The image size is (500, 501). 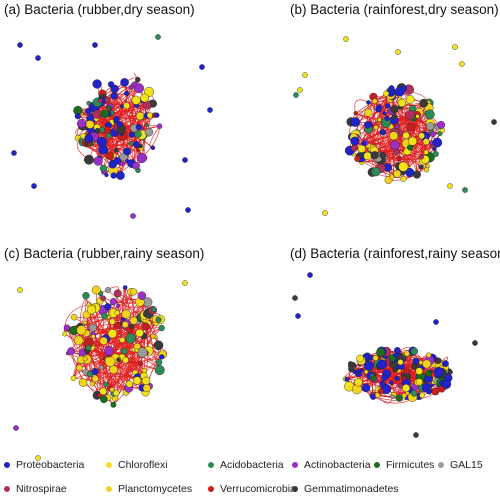 I want to click on network-nodes, so click(x=395, y=126).